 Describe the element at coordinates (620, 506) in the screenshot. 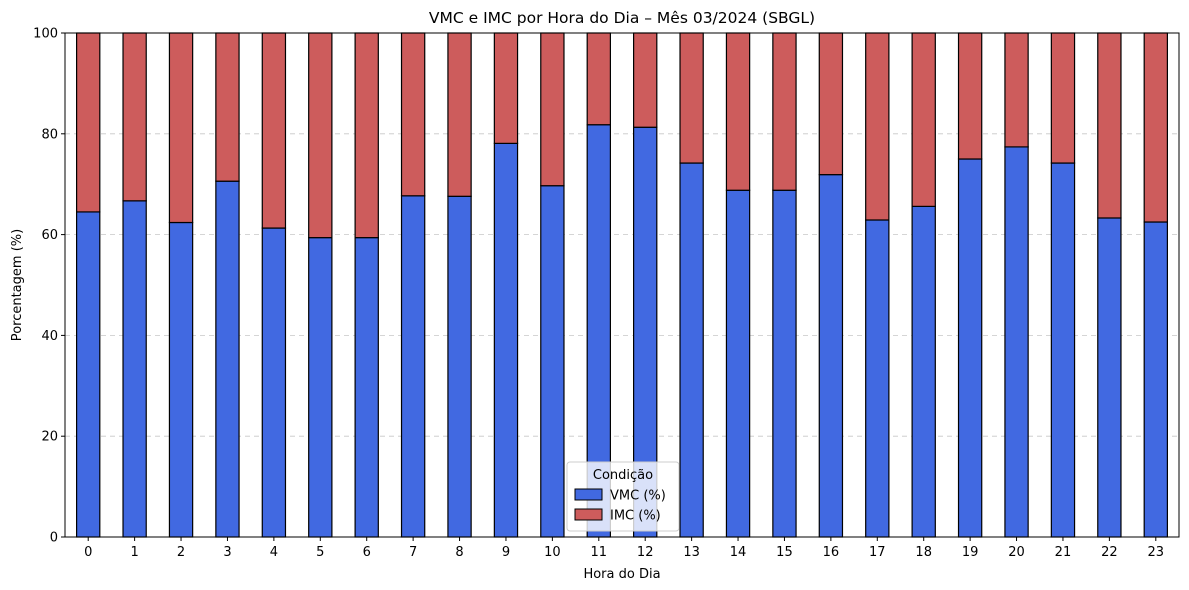

I see `legend-items: VMC (%) IMC (%)` at that location.